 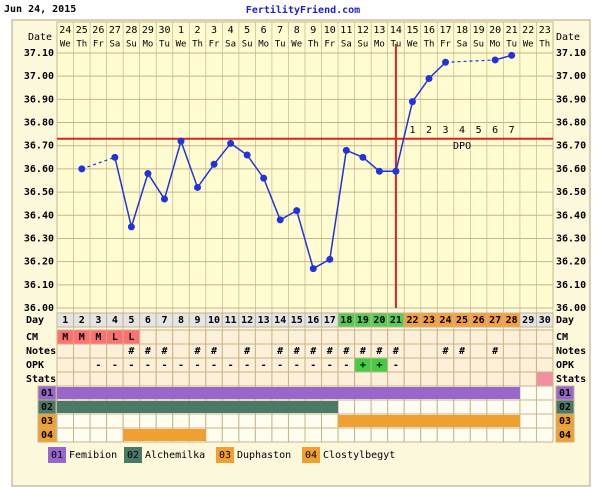 I want to click on legend-swatch, so click(x=225, y=455).